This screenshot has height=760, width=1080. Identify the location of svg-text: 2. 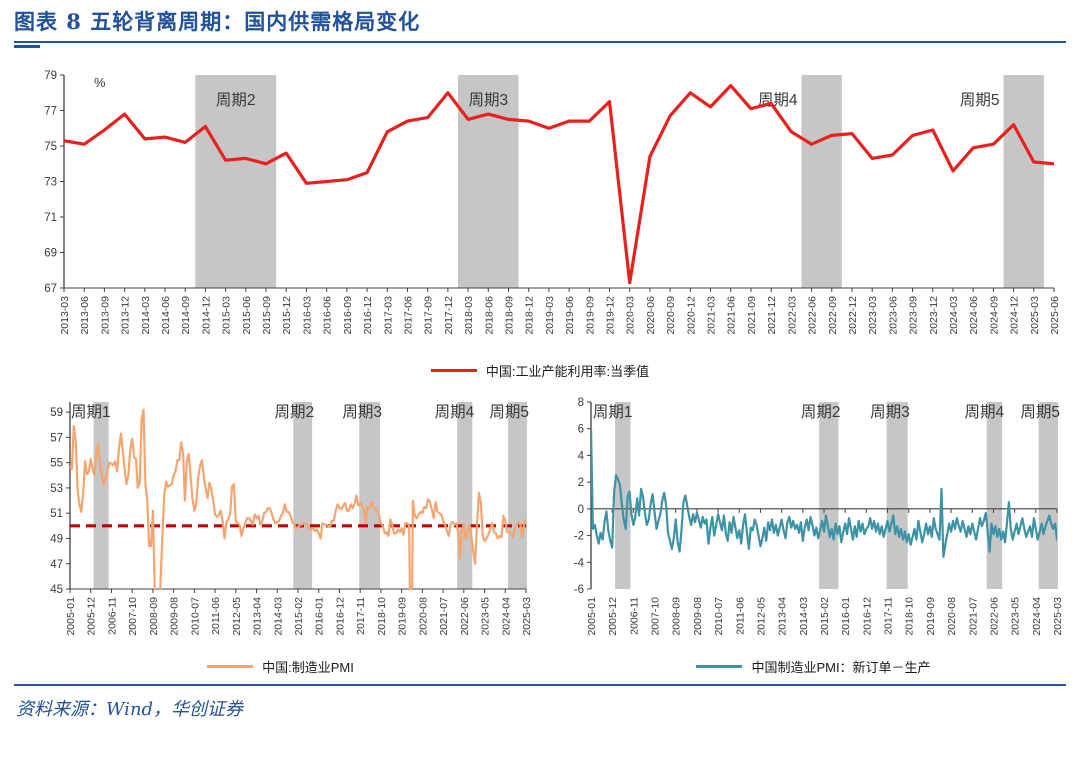
(581, 483).